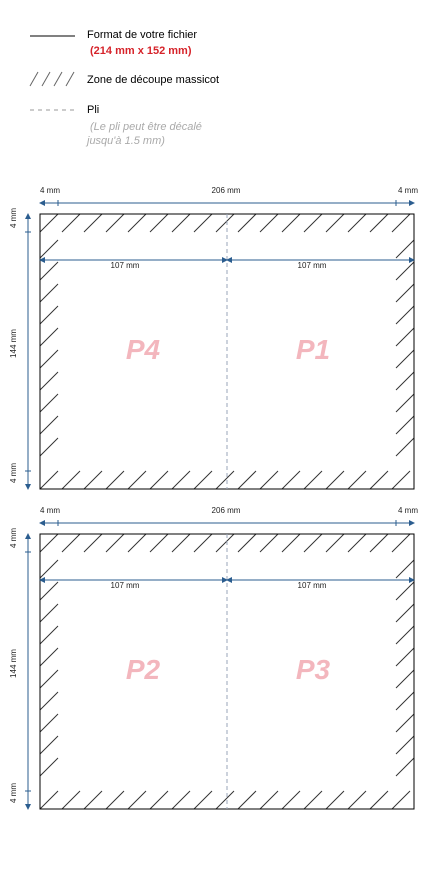 The width and height of the screenshot is (430, 880). I want to click on hatch-icon, so click(52, 79).